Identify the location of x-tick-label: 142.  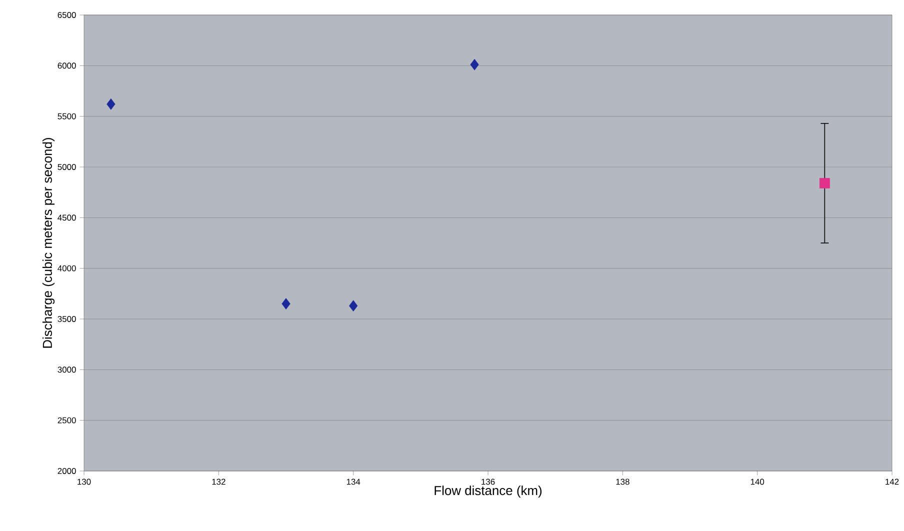
(892, 481).